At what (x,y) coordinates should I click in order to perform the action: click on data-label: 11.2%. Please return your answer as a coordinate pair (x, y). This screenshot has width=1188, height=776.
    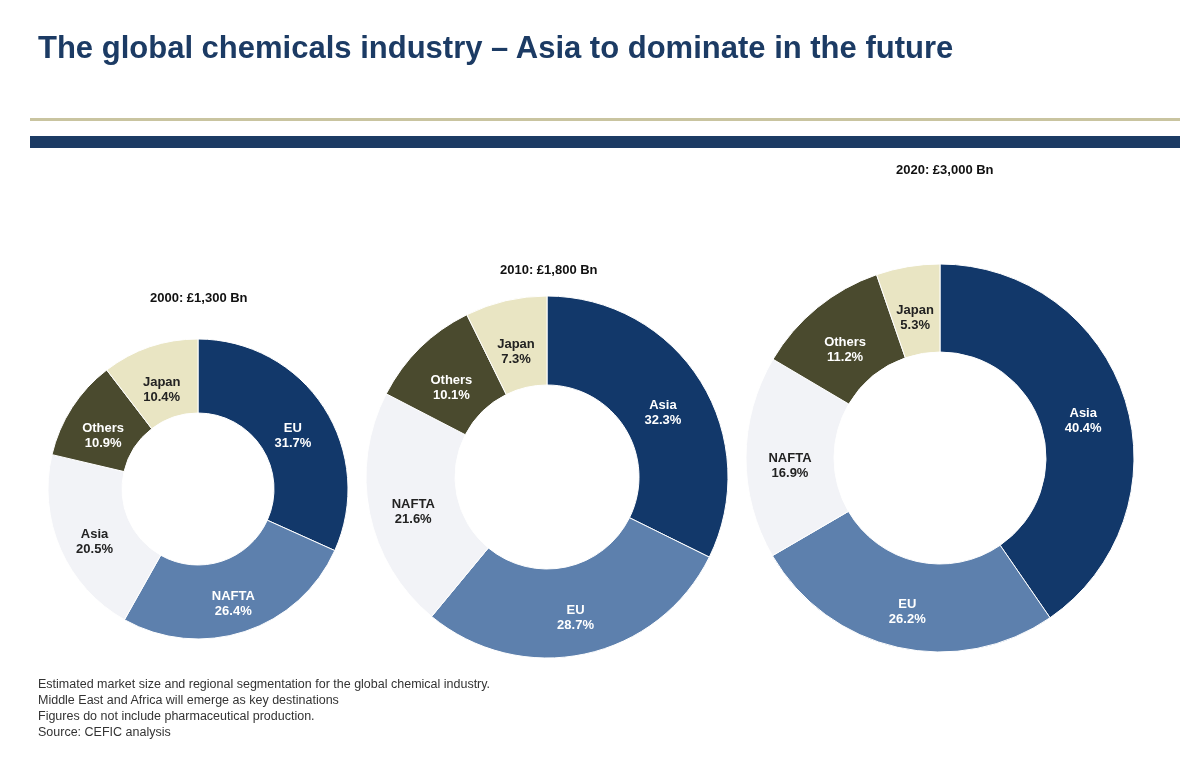
    Looking at the image, I should click on (845, 356).